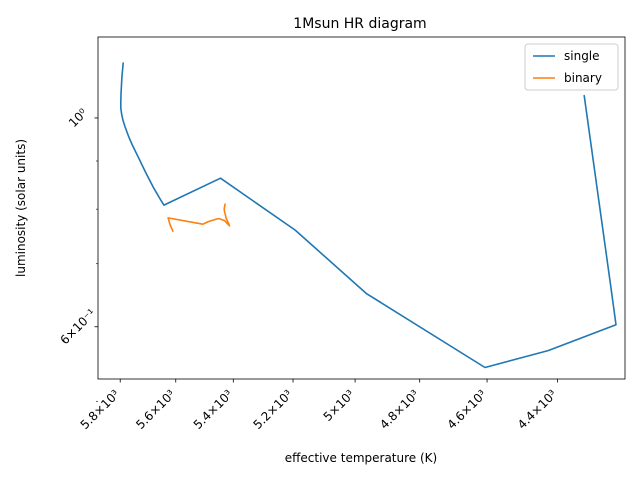 This screenshot has height=480, width=640. Describe the element at coordinates (466, 409) in the screenshot. I see `x-tick-label: 4.6×10³` at that location.